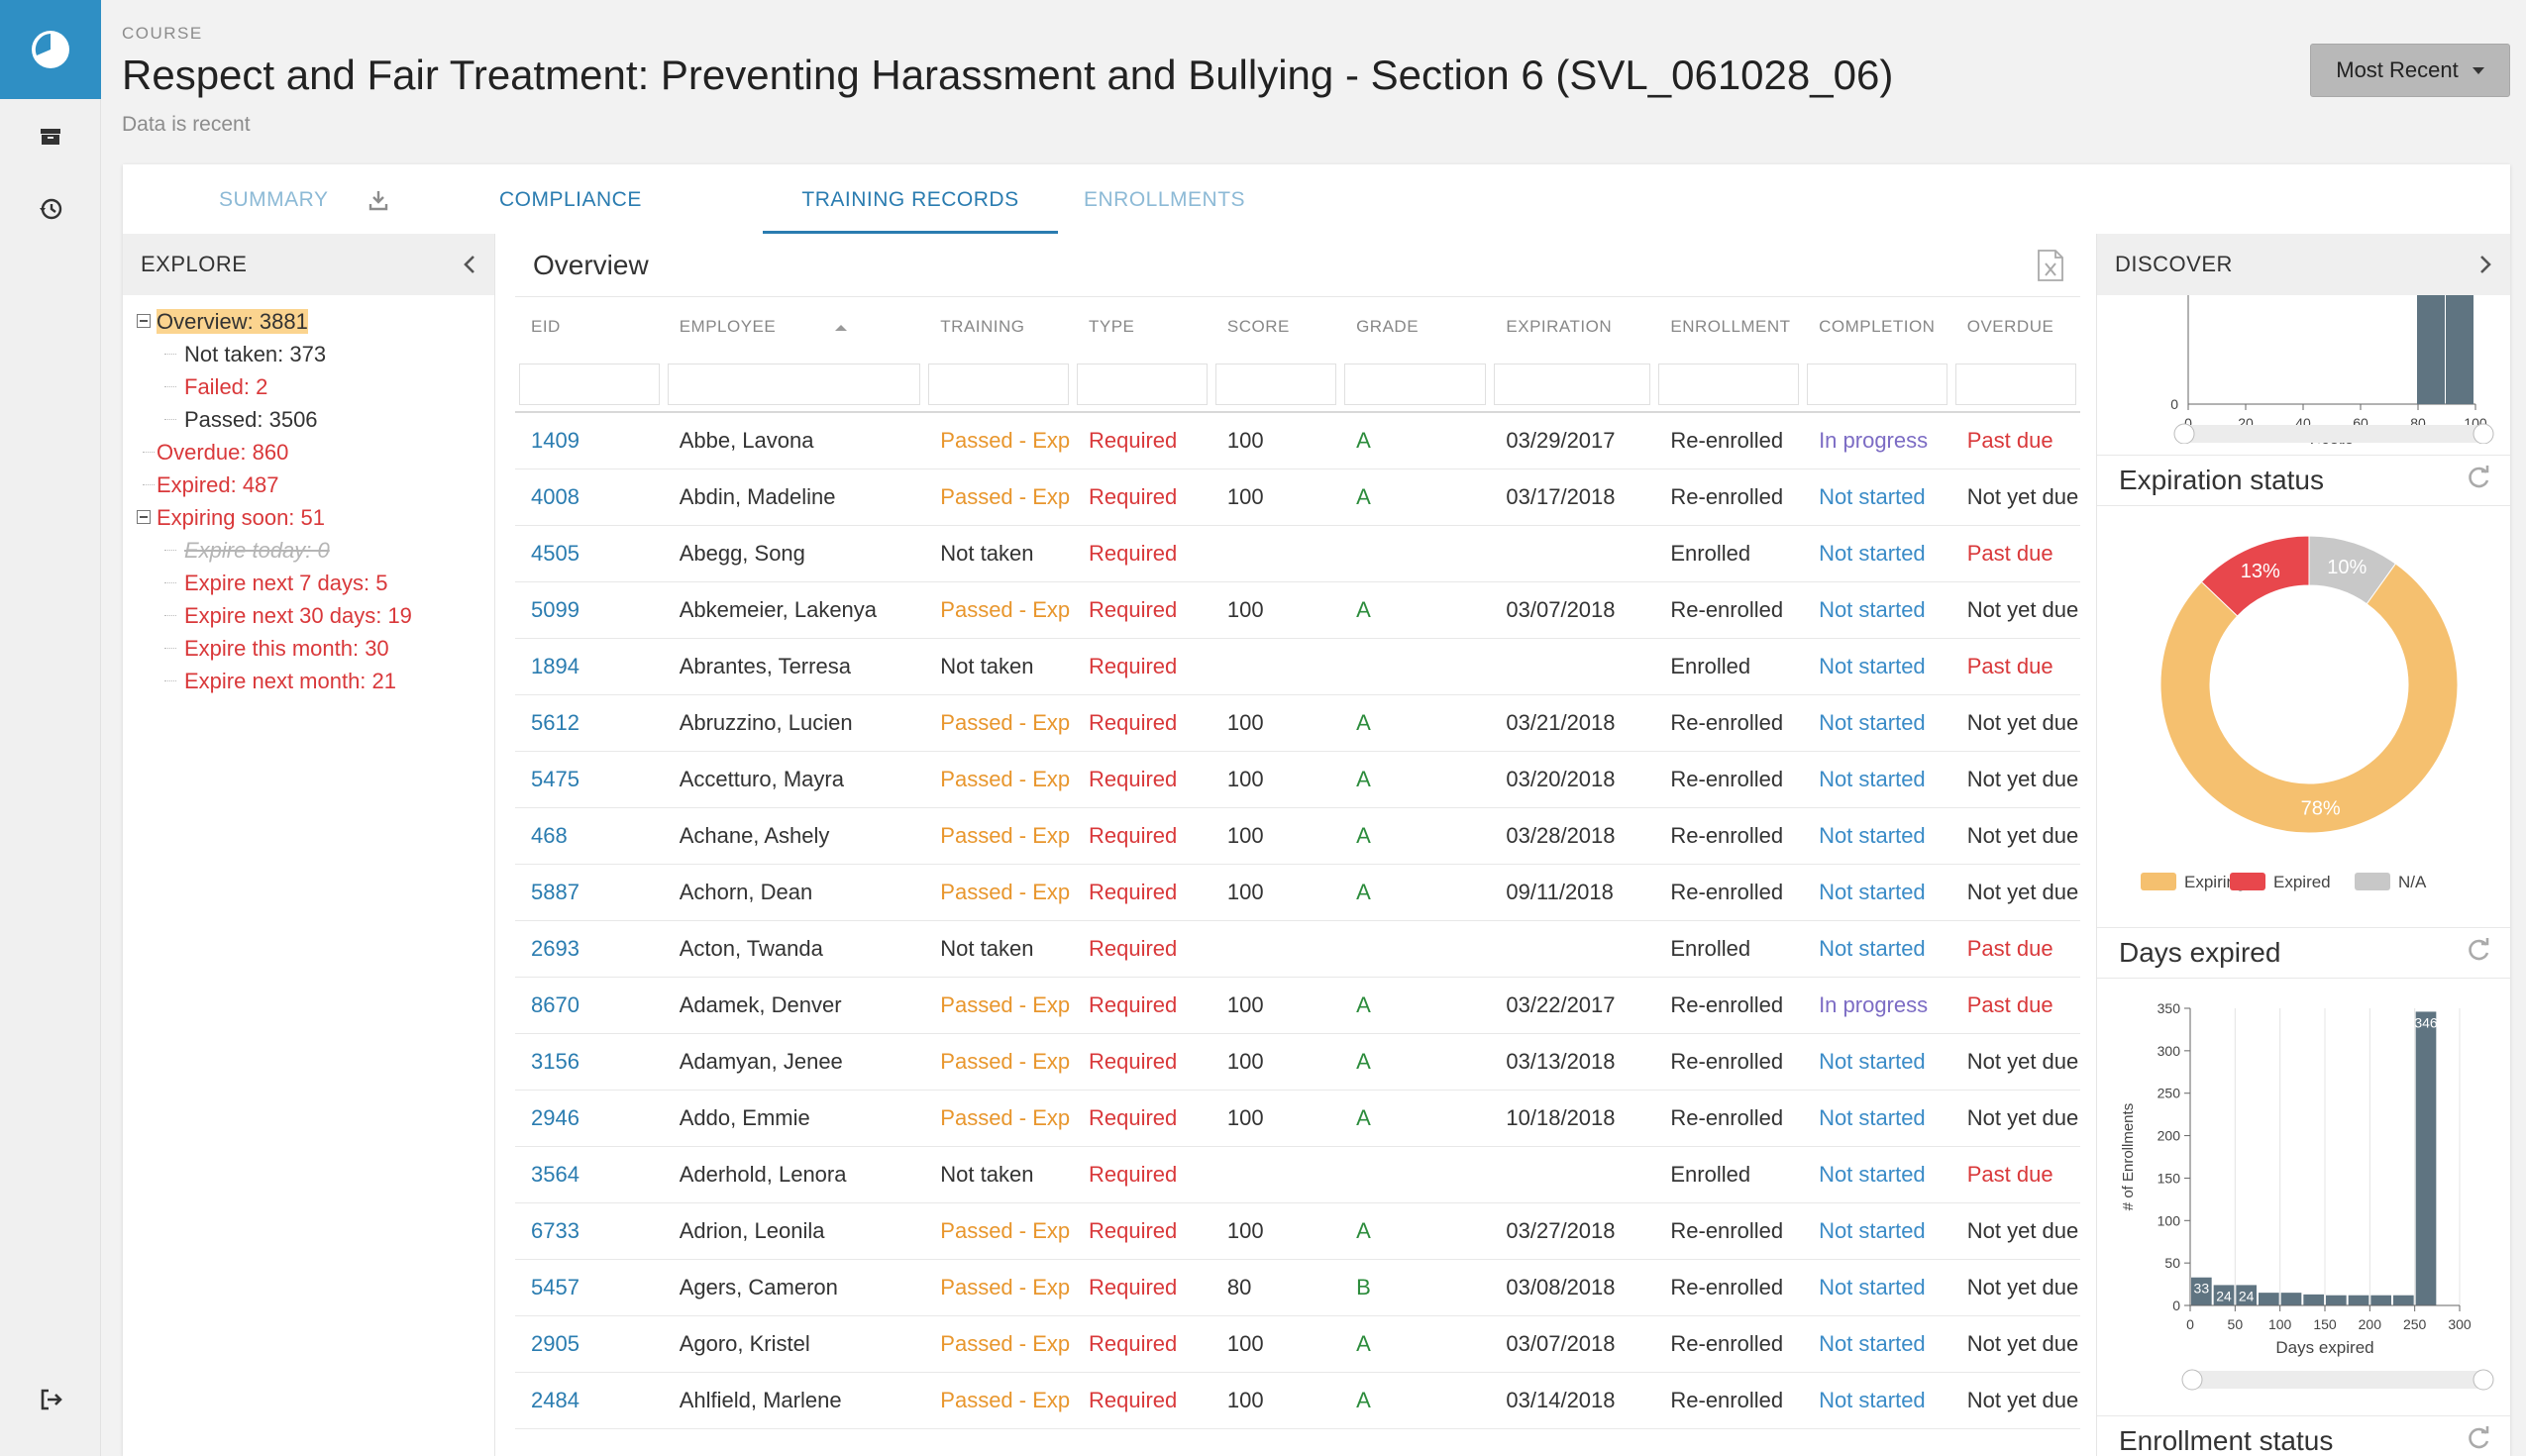  Describe the element at coordinates (309, 484) in the screenshot. I see `tree-item-expired: Expired: 487` at that location.